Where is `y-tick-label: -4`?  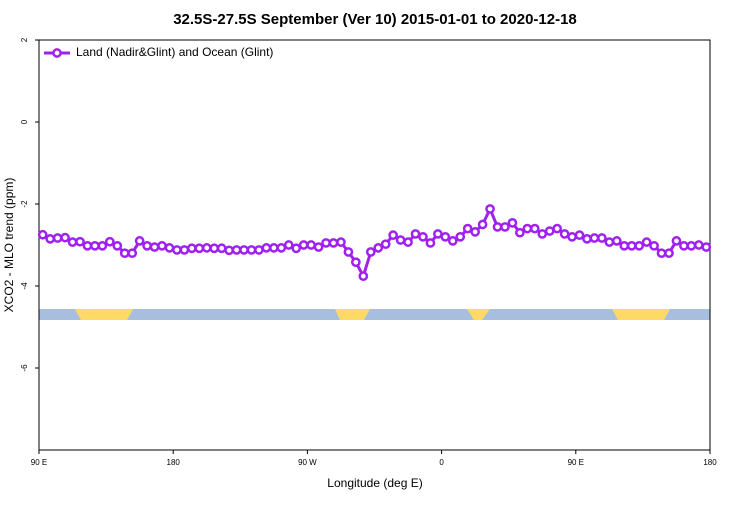
y-tick-label: -4 is located at coordinates (24, 286).